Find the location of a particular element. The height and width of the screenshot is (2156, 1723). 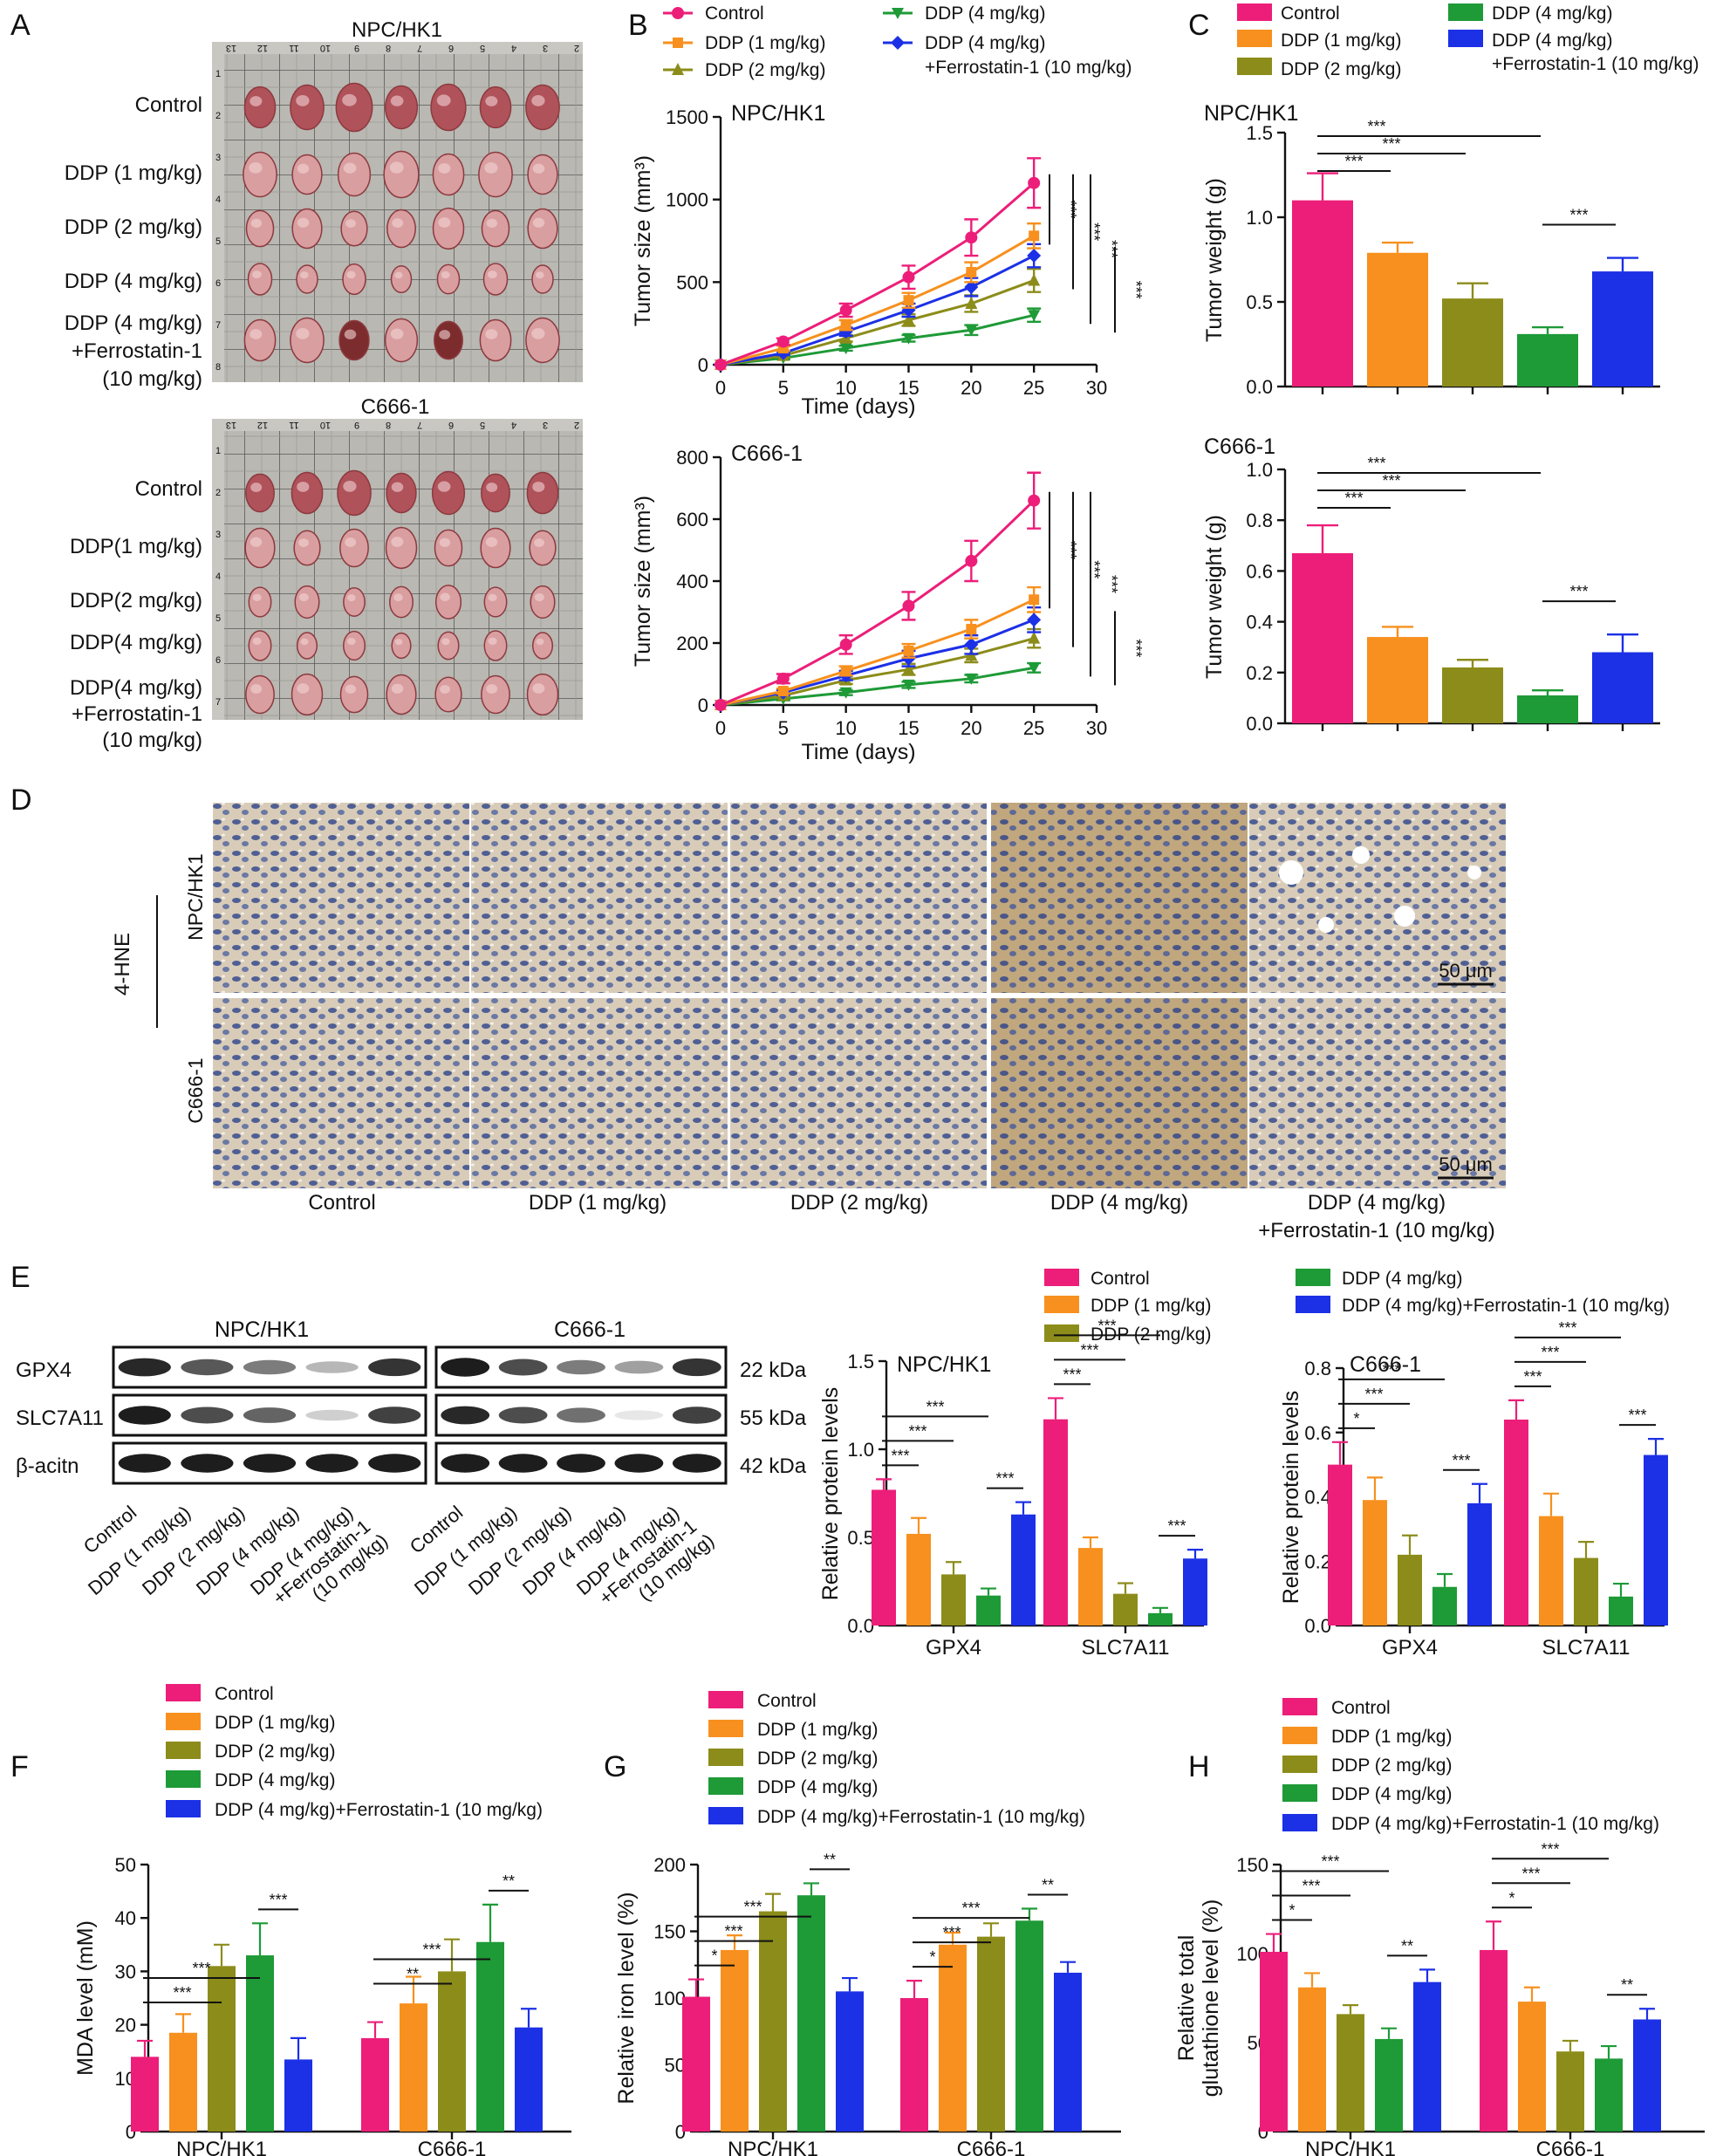

ruler-number: 2 is located at coordinates (576, 425).